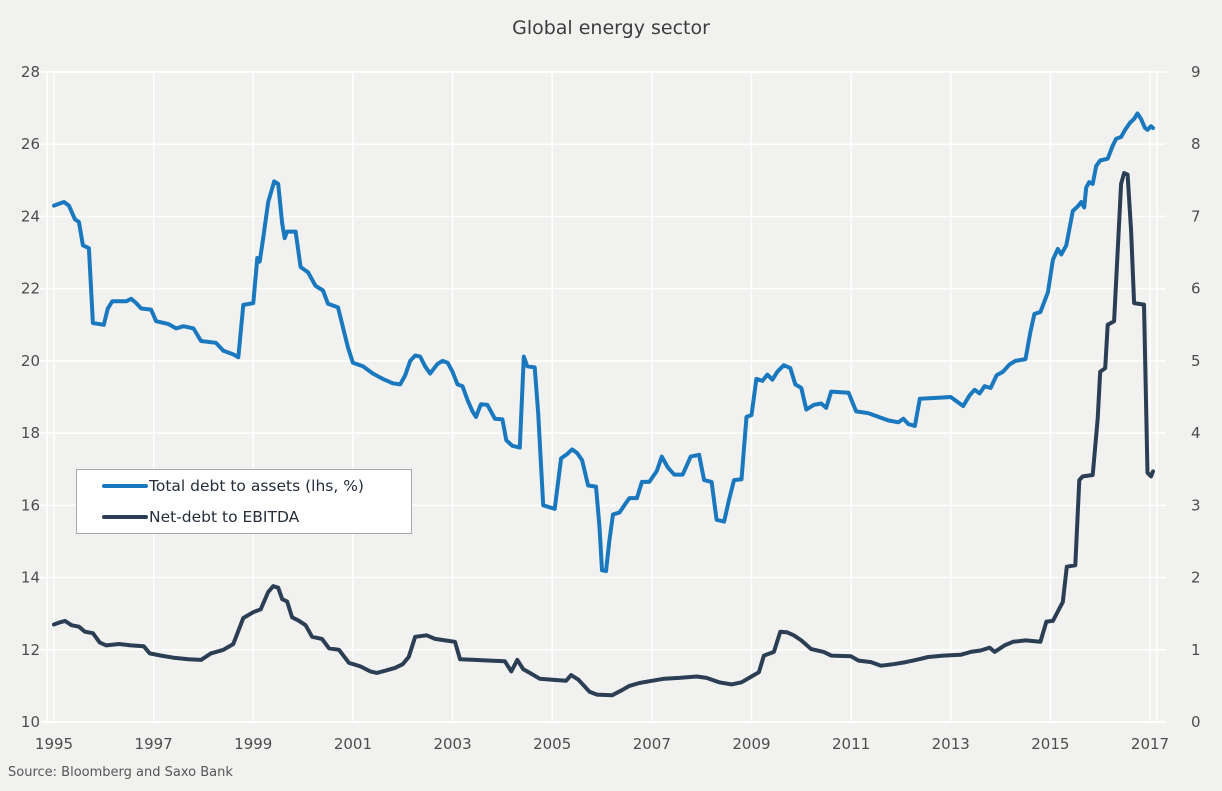 The width and height of the screenshot is (1222, 791). I want to click on legend-line-swatch-navy, so click(125, 517).